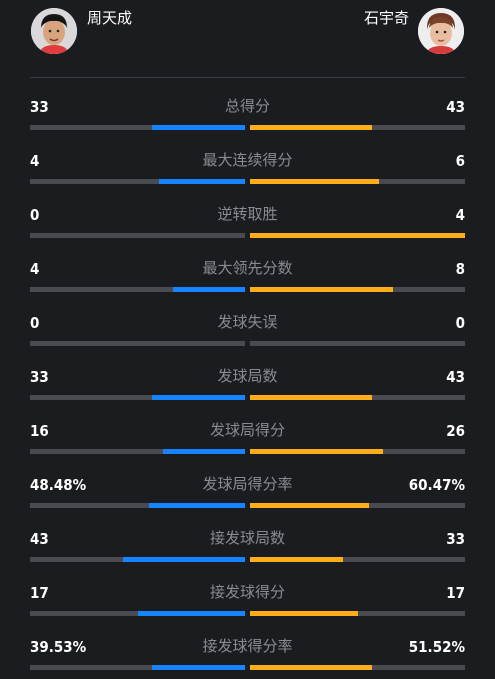 Image resolution: width=495 pixels, height=679 pixels. Describe the element at coordinates (455, 539) in the screenshot. I see `stat-right-value: 33` at that location.